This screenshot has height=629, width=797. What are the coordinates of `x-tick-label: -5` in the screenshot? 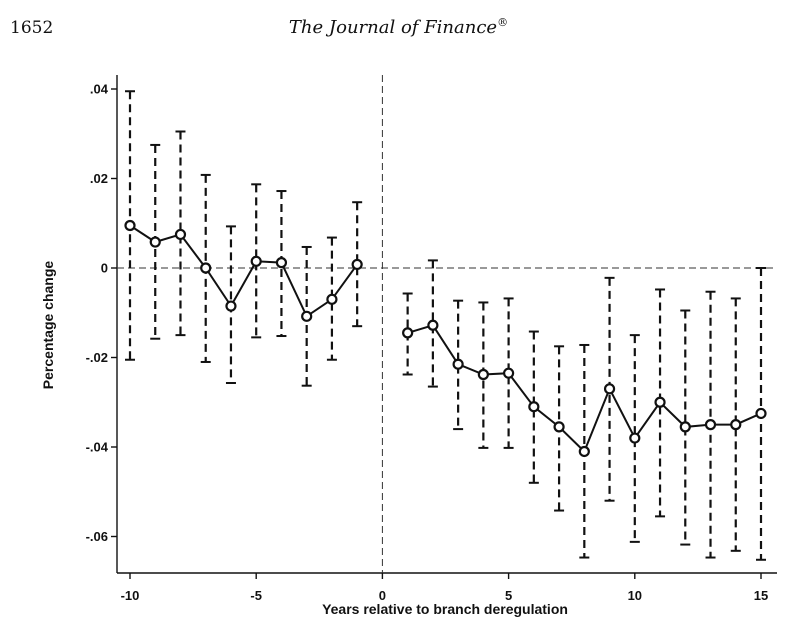 It's located at (256, 595).